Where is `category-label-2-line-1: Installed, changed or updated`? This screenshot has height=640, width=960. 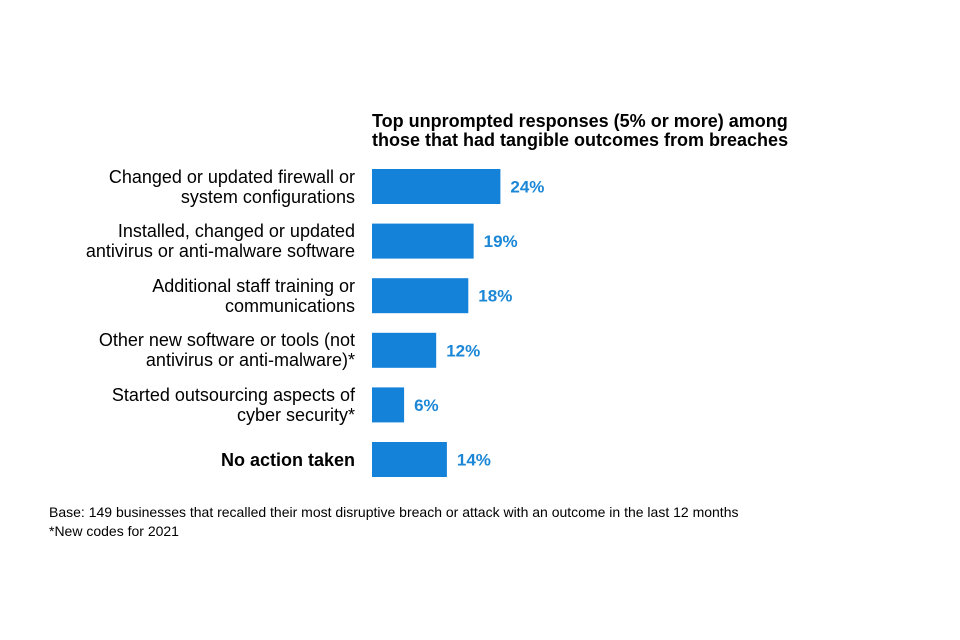 category-label-2-line-1: Installed, changed or updated is located at coordinates (236, 231).